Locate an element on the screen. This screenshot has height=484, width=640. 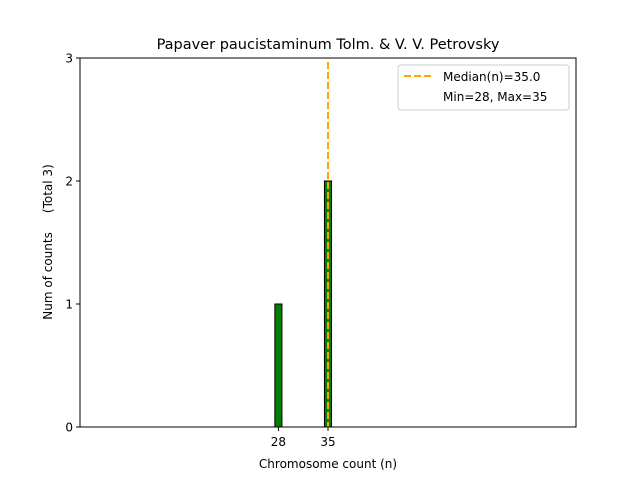
legend: Median(n)=35.0 Min=28, Max=35 is located at coordinates (483, 87).